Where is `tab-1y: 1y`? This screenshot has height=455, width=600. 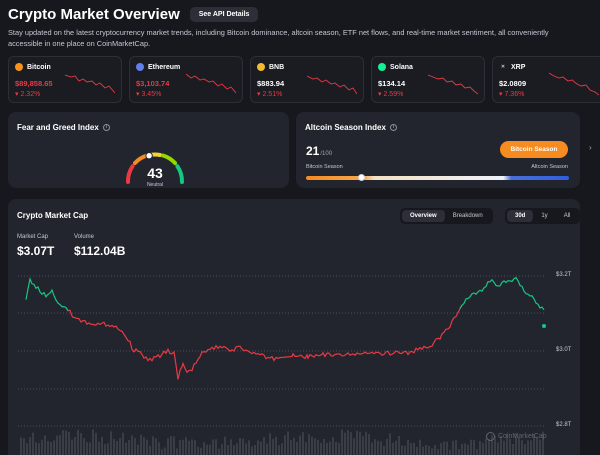 tab-1y: 1y is located at coordinates (544, 216).